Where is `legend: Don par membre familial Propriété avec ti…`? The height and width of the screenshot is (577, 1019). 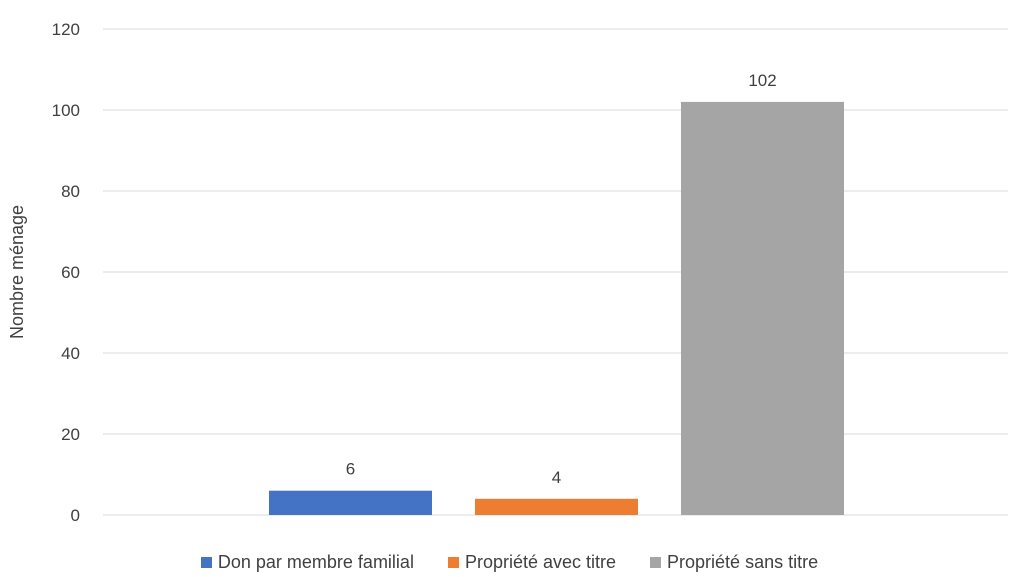
legend: Don par membre familial Propriété avec ti… is located at coordinates (509, 562).